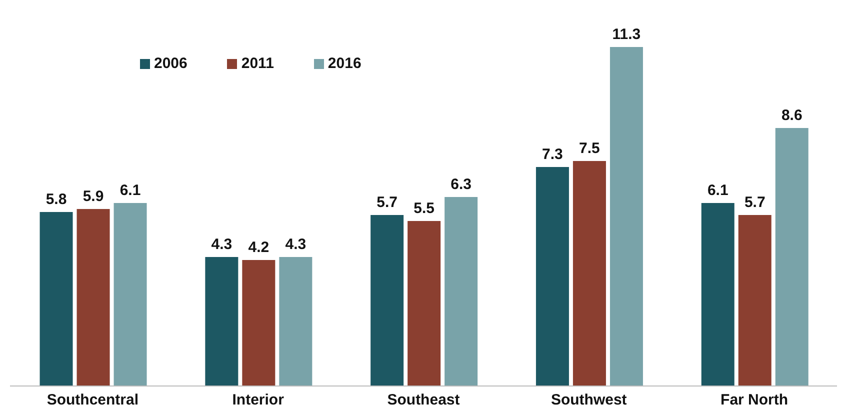 This screenshot has width=847, height=420. I want to click on x-tick-label: Interior, so click(258, 400).